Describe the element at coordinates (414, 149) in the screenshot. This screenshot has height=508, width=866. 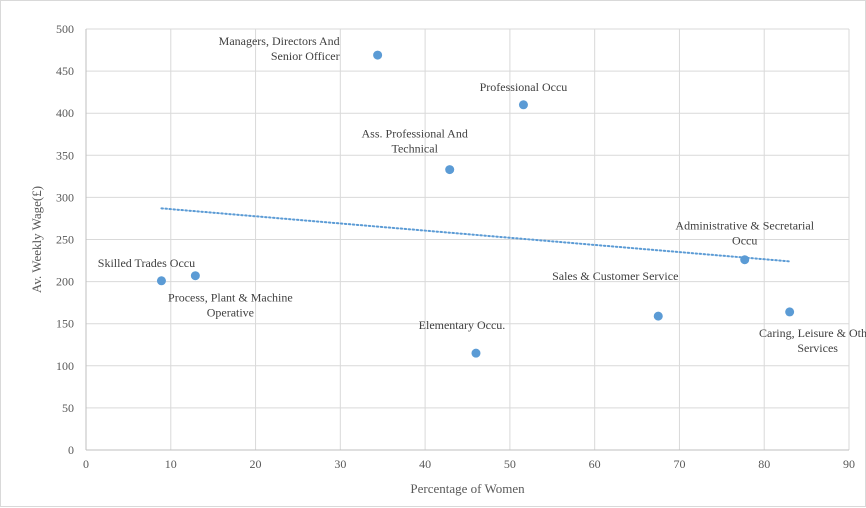
I see `data-label-line: Technical` at that location.